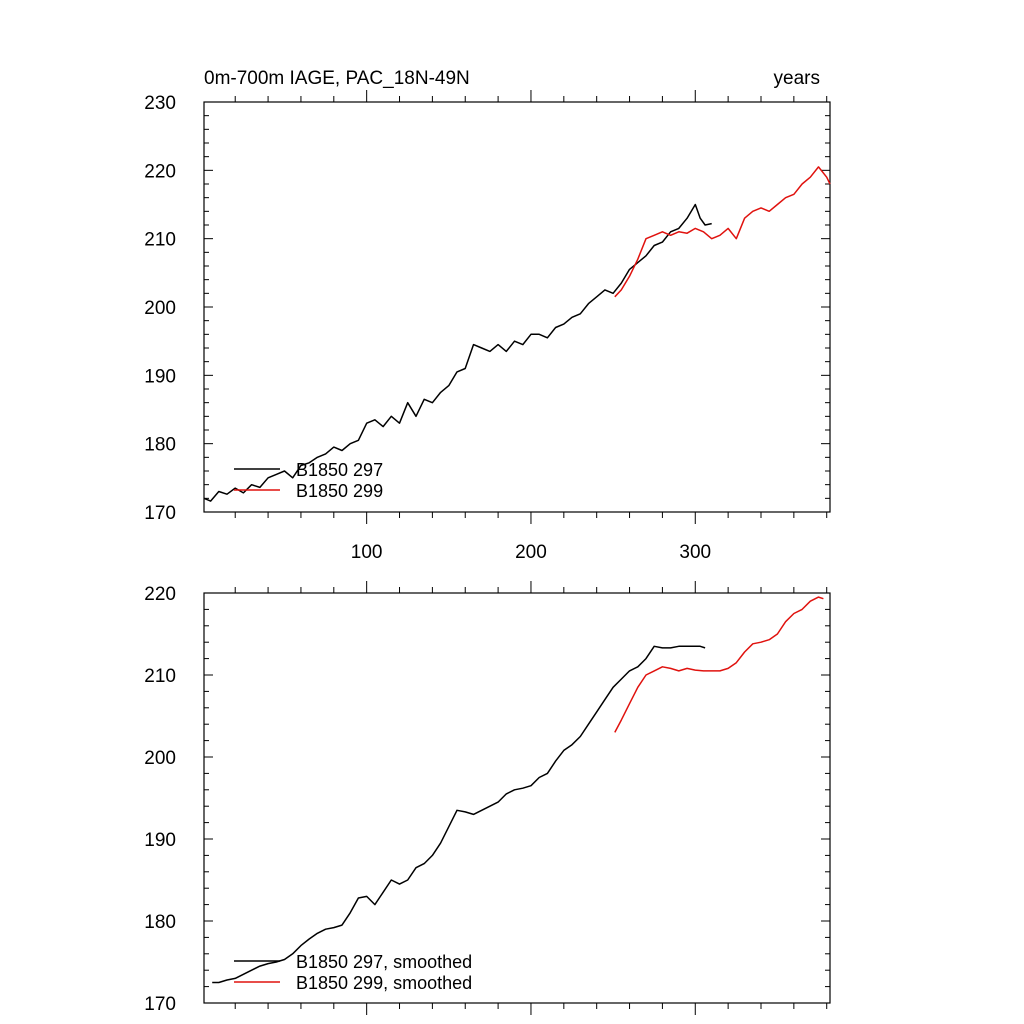  I want to click on y-tick-label: 230, so click(160, 103).